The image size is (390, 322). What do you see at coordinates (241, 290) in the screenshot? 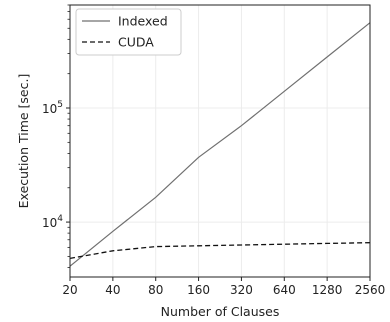
I see `x-tick-label: 320` at bounding box center [241, 290].